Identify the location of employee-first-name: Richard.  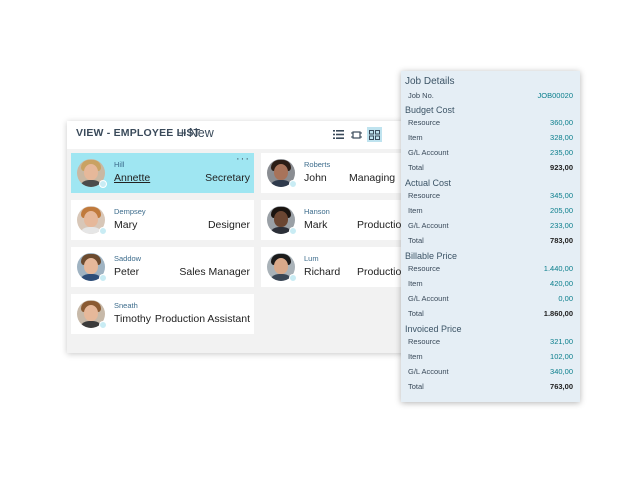
(322, 272).